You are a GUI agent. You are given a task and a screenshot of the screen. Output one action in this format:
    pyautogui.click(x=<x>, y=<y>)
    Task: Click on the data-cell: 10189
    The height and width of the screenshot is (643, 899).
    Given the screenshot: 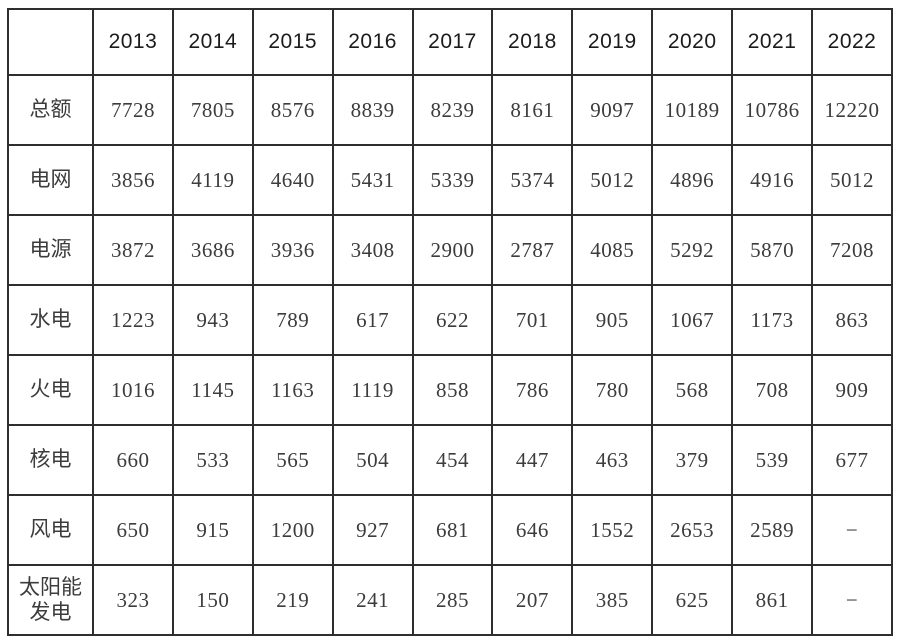 What is the action you would take?
    pyautogui.click(x=692, y=110)
    